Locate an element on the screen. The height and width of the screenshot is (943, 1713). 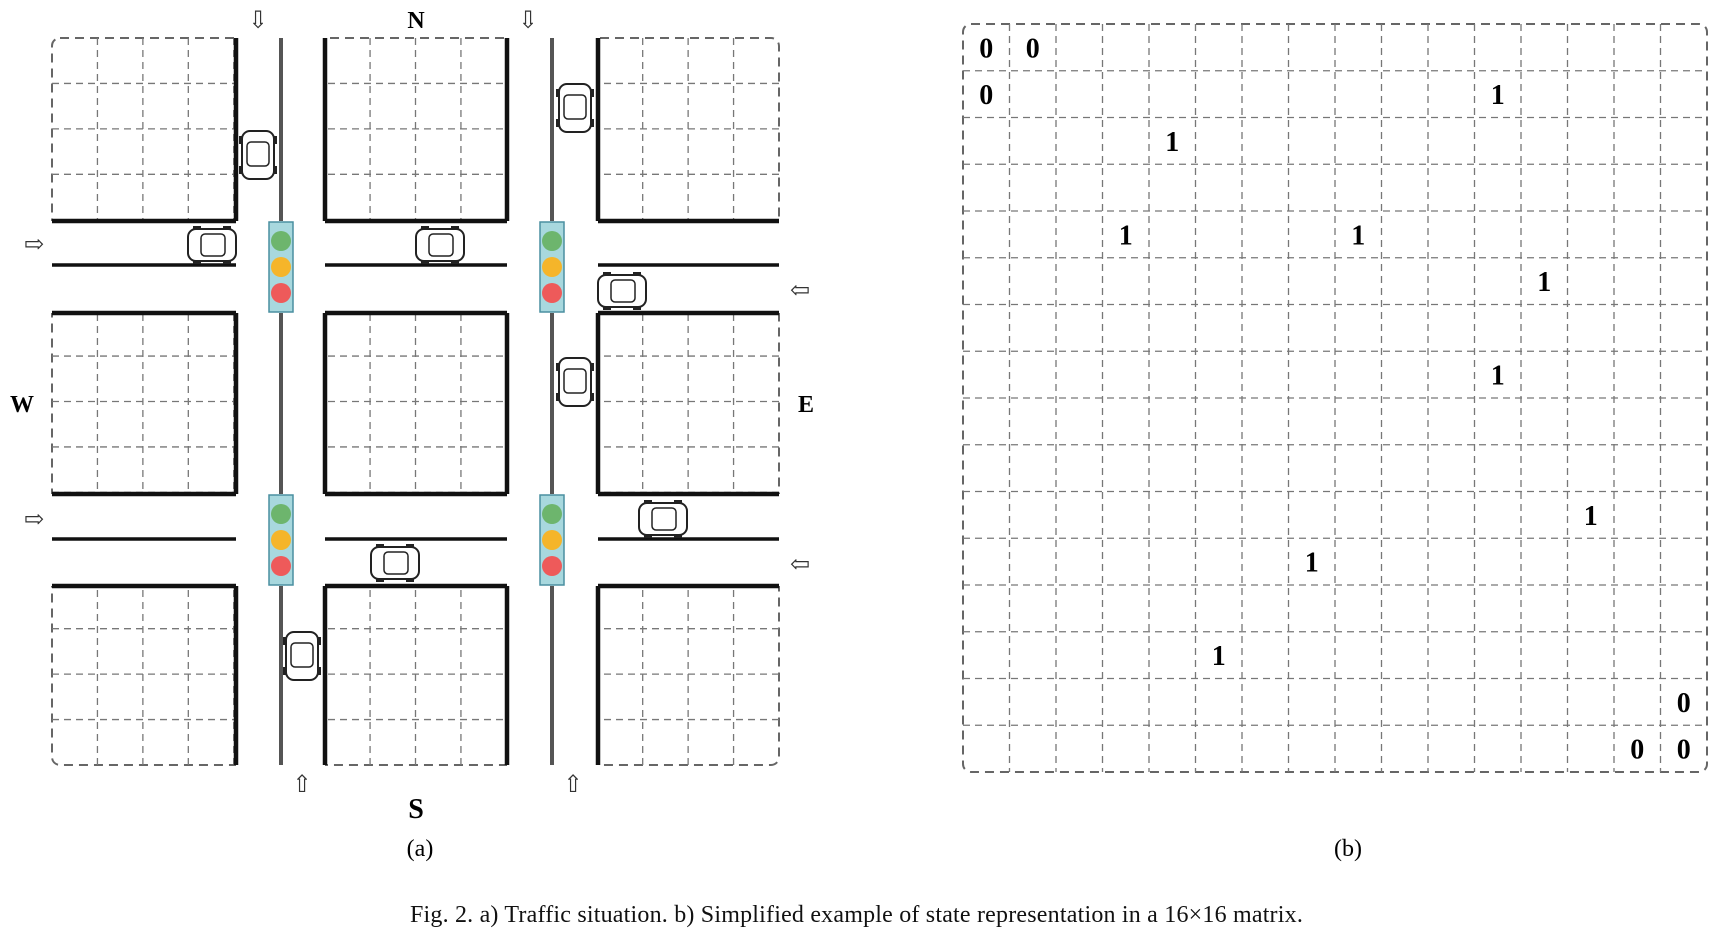
matrix-cell-13-5: 1 is located at coordinates (1219, 656).